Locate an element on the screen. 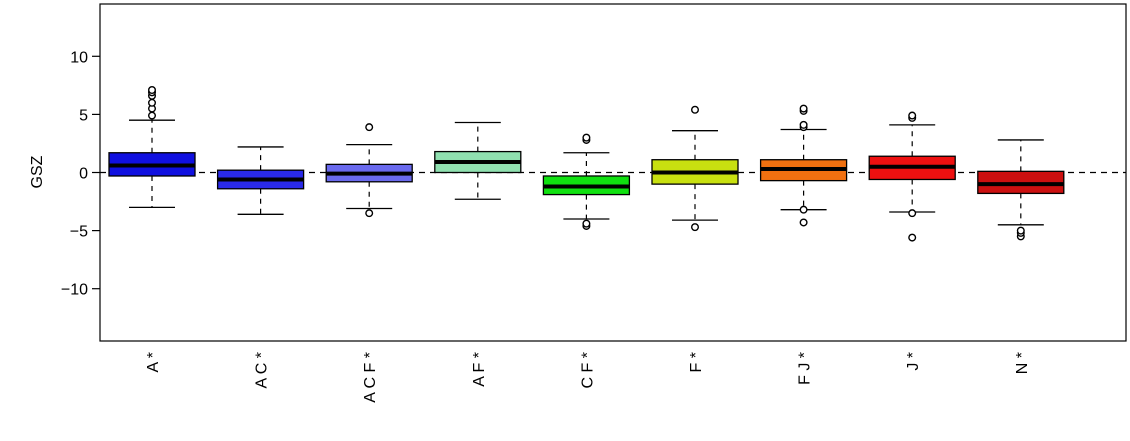 This screenshot has width=1130, height=441. y-axis: −10 −5 0 5 10 is located at coordinates (80, 174).